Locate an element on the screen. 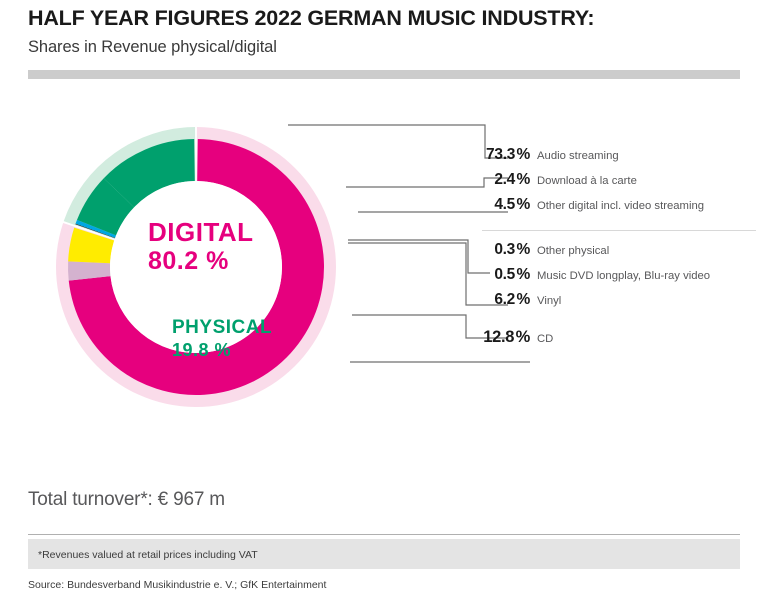 The height and width of the screenshot is (606, 768). legend-spacer is located at coordinates (613, 322).